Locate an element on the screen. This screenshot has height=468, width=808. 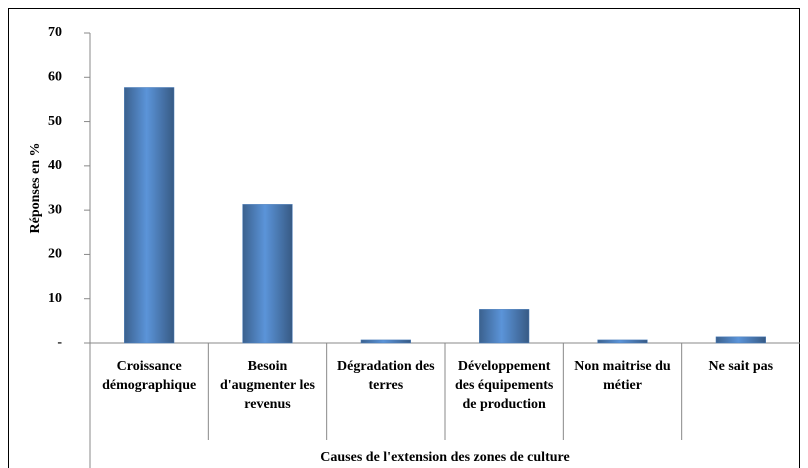
y-tick-label: 30 is located at coordinates (55, 209).